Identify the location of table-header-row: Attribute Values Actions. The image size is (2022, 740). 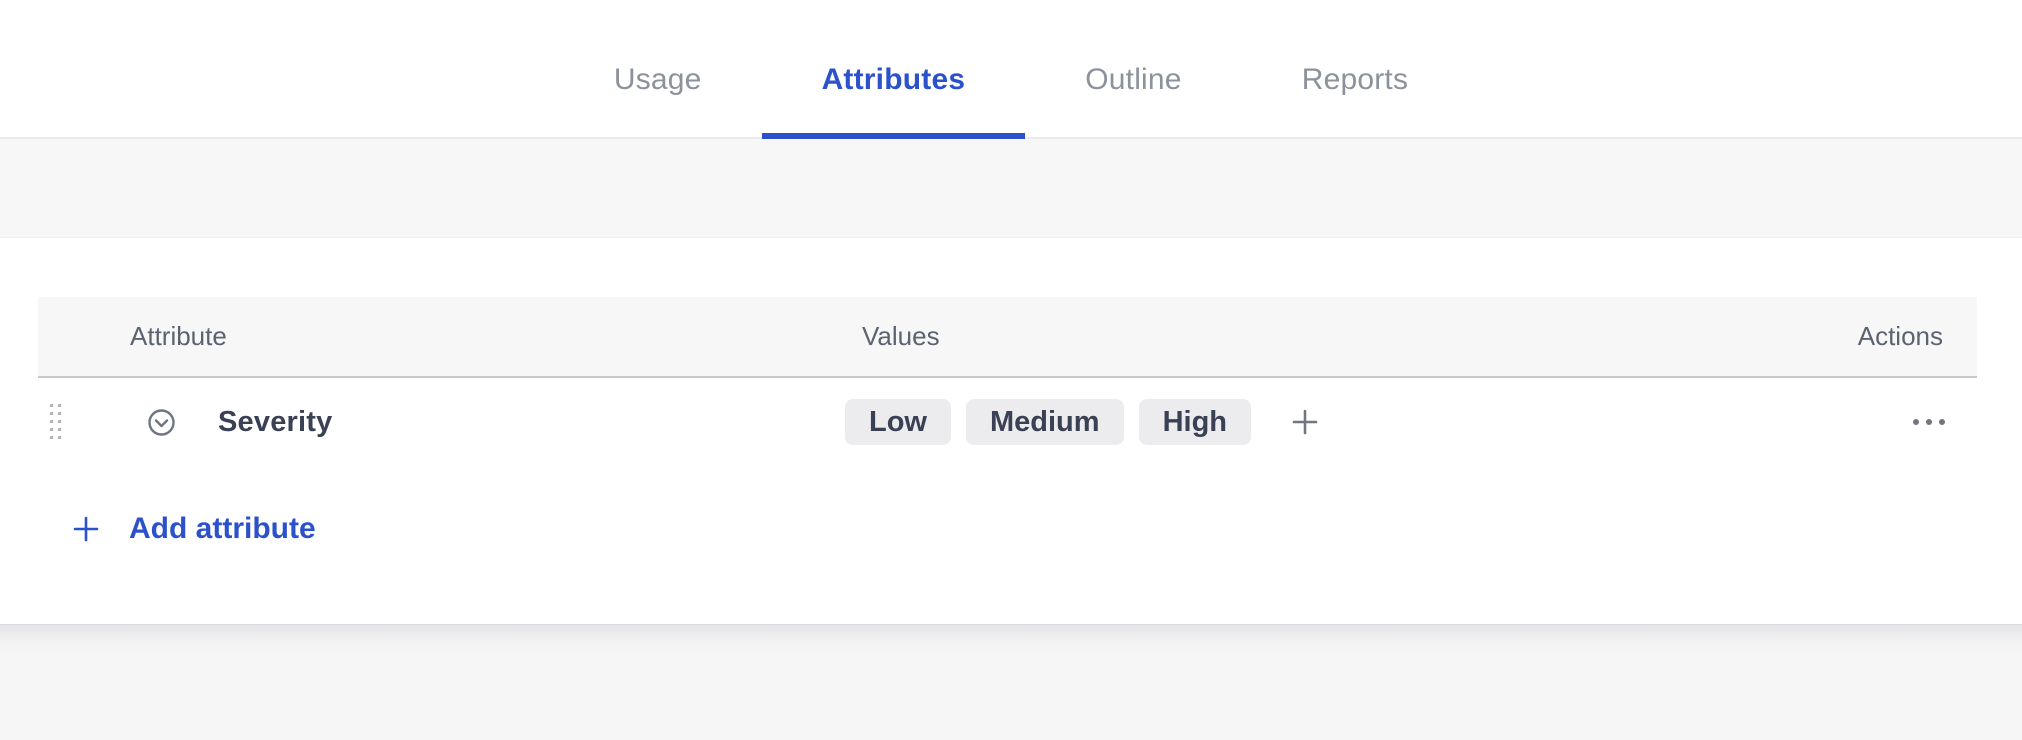
(1007, 337).